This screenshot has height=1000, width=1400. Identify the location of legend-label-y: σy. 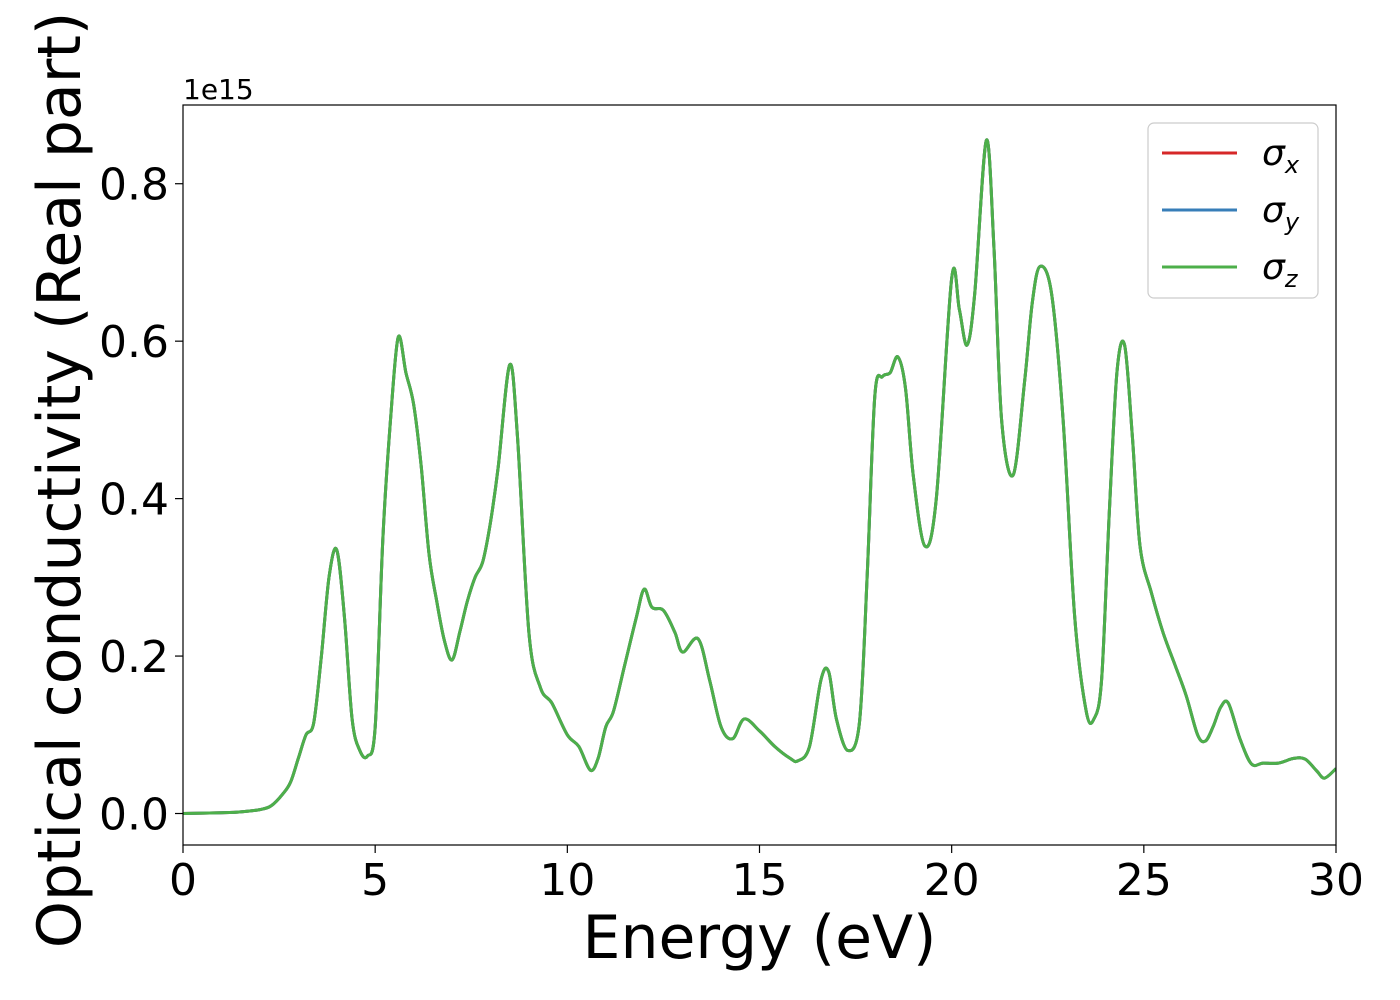
(1281, 213).